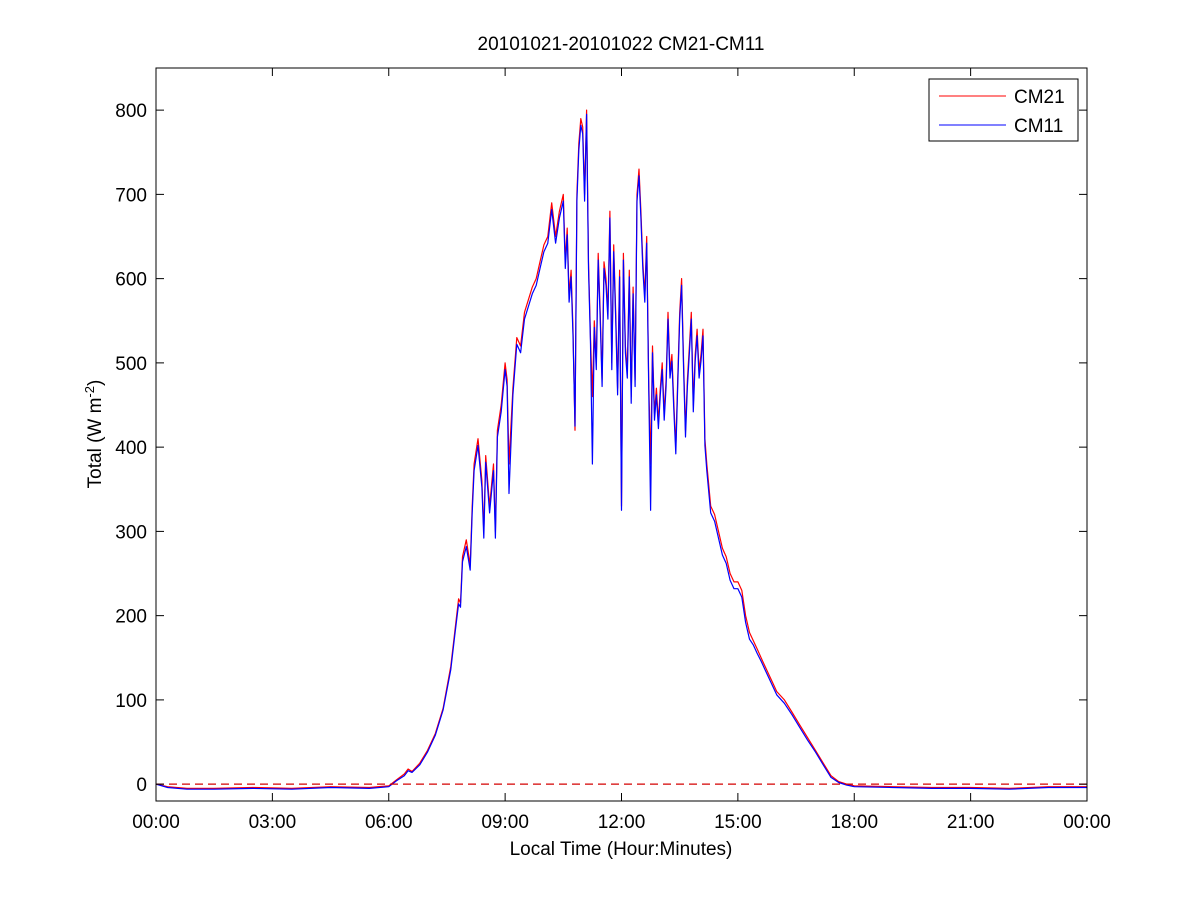 The width and height of the screenshot is (1201, 901). I want to click on x-tick-label: 03:00, so click(273, 822).